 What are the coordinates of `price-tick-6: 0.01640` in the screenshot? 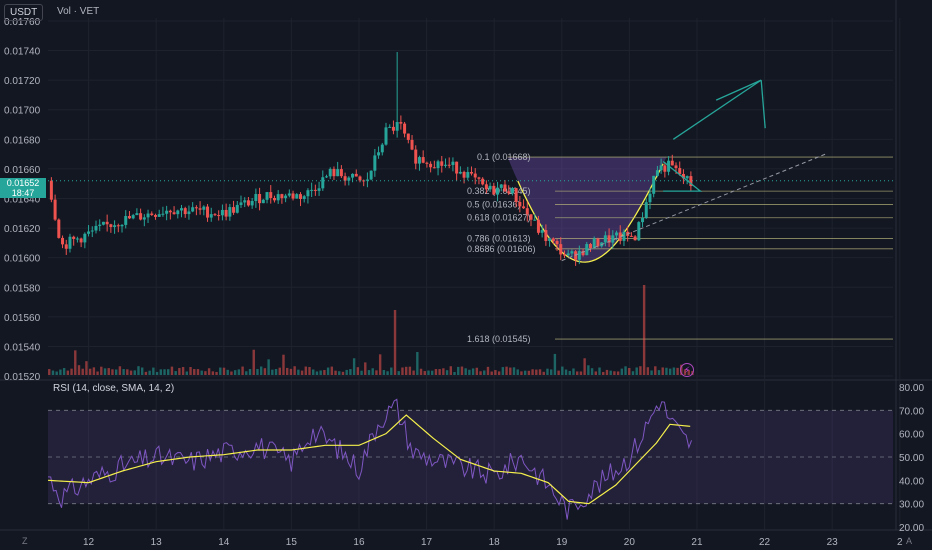 It's located at (22, 200).